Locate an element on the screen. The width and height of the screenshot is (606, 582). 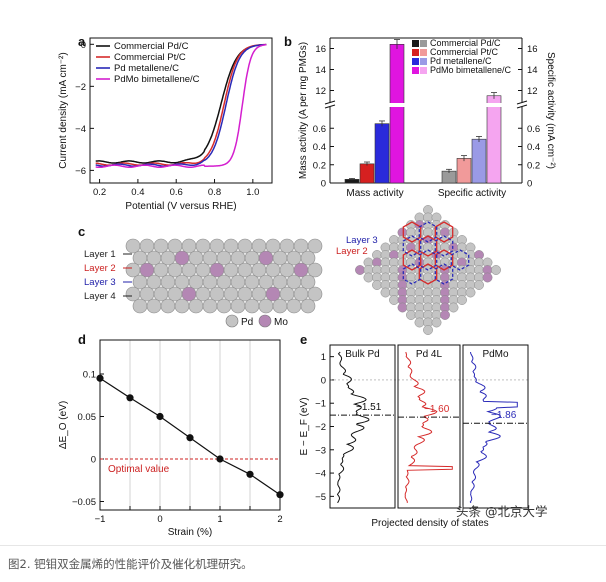
panel-e-ytick-label: 0 is located at coordinates (323, 380).